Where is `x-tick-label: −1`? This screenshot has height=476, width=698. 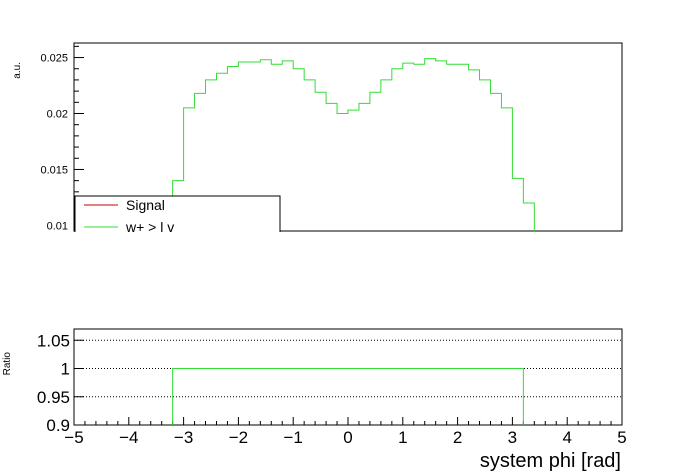
x-tick-label: −1 is located at coordinates (293, 437).